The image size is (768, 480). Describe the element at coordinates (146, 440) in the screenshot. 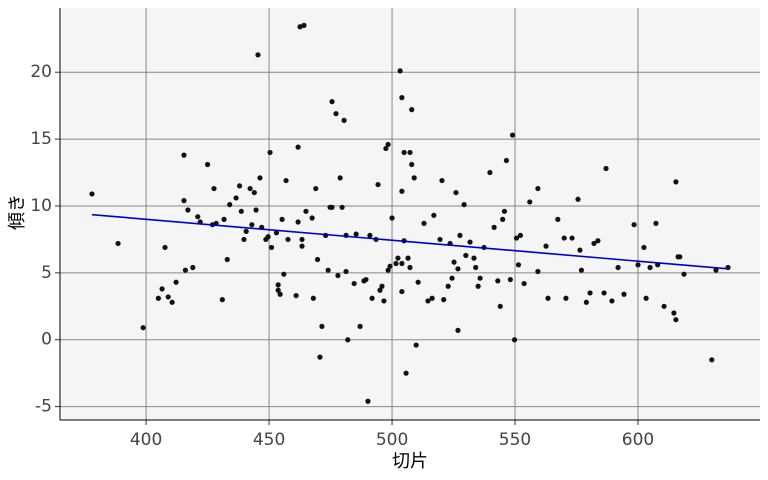

I see `x-tick-label: 400` at that location.